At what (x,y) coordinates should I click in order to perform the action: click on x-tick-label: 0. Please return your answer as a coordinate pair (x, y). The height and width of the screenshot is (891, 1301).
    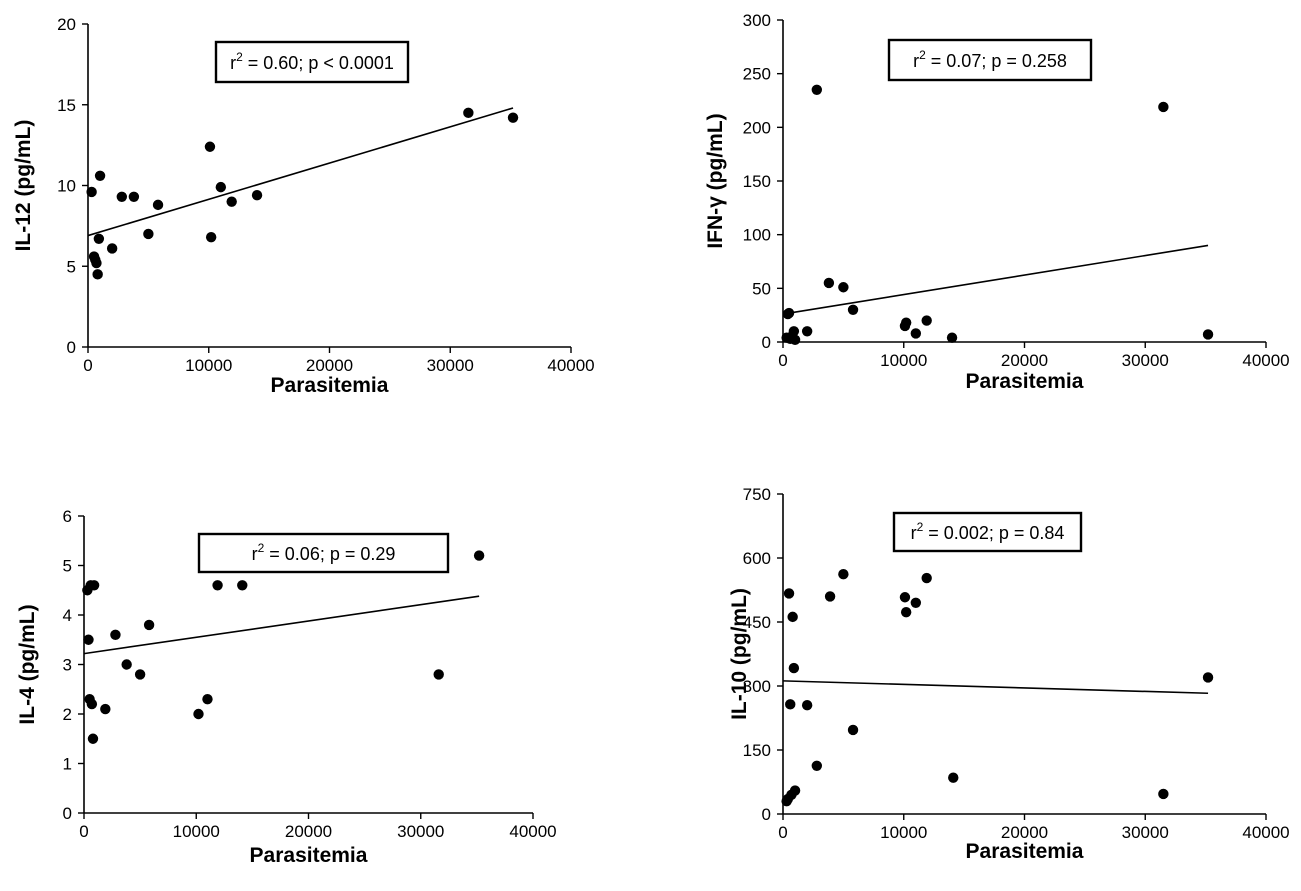
    Looking at the image, I should click on (87, 365).